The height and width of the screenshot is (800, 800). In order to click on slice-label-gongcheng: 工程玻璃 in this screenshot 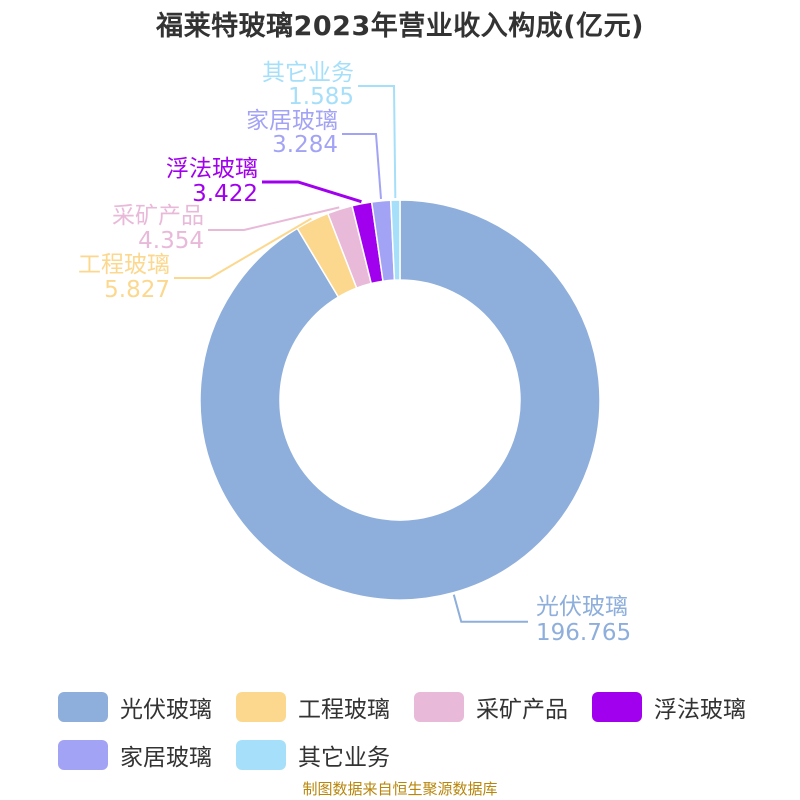, I will do `click(124, 265)`.